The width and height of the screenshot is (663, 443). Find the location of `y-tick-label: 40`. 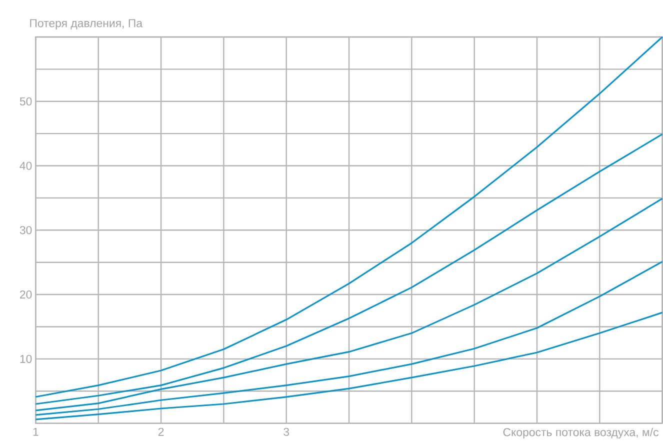

y-tick-label: 40 is located at coordinates (26, 166).